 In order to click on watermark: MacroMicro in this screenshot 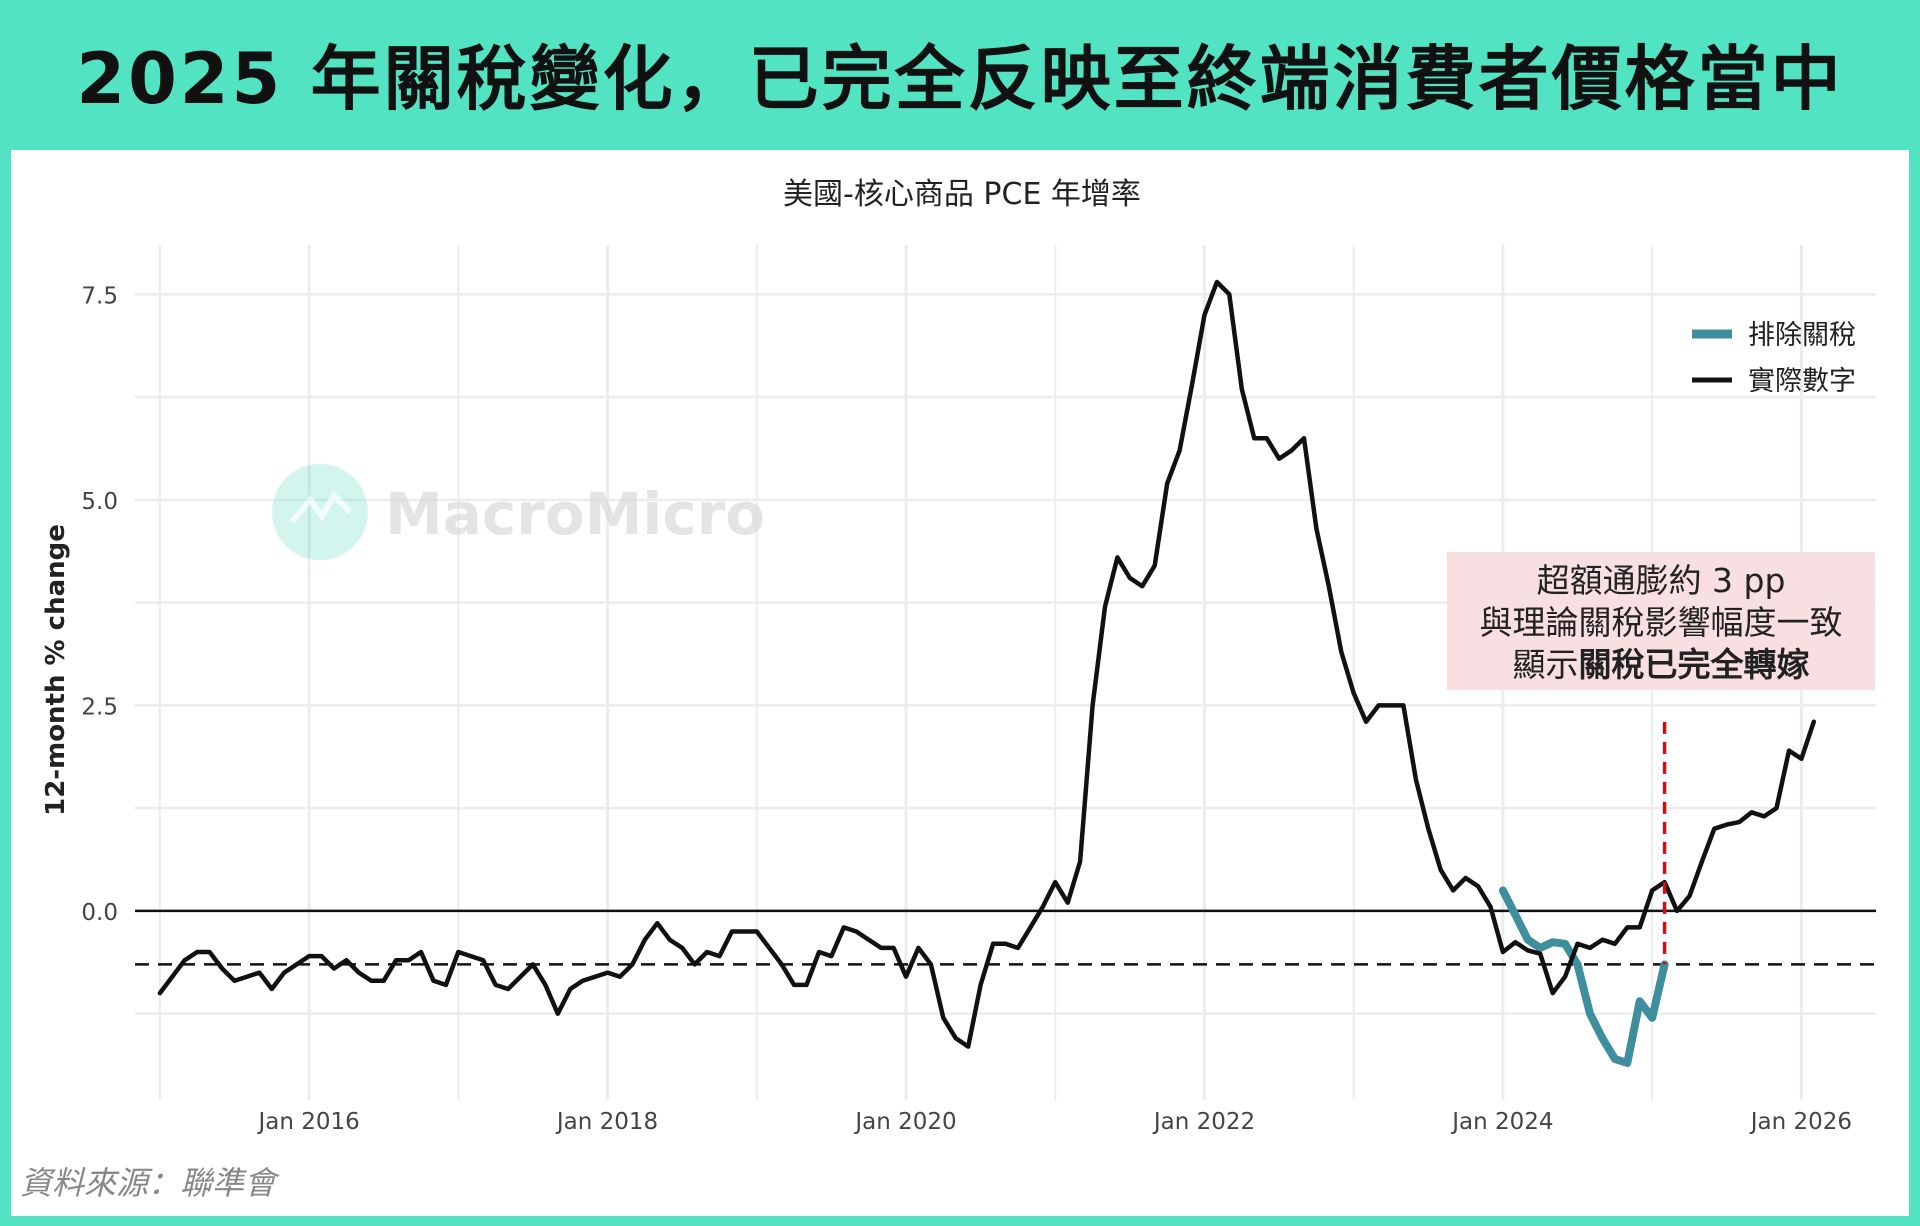, I will do `click(518, 512)`.